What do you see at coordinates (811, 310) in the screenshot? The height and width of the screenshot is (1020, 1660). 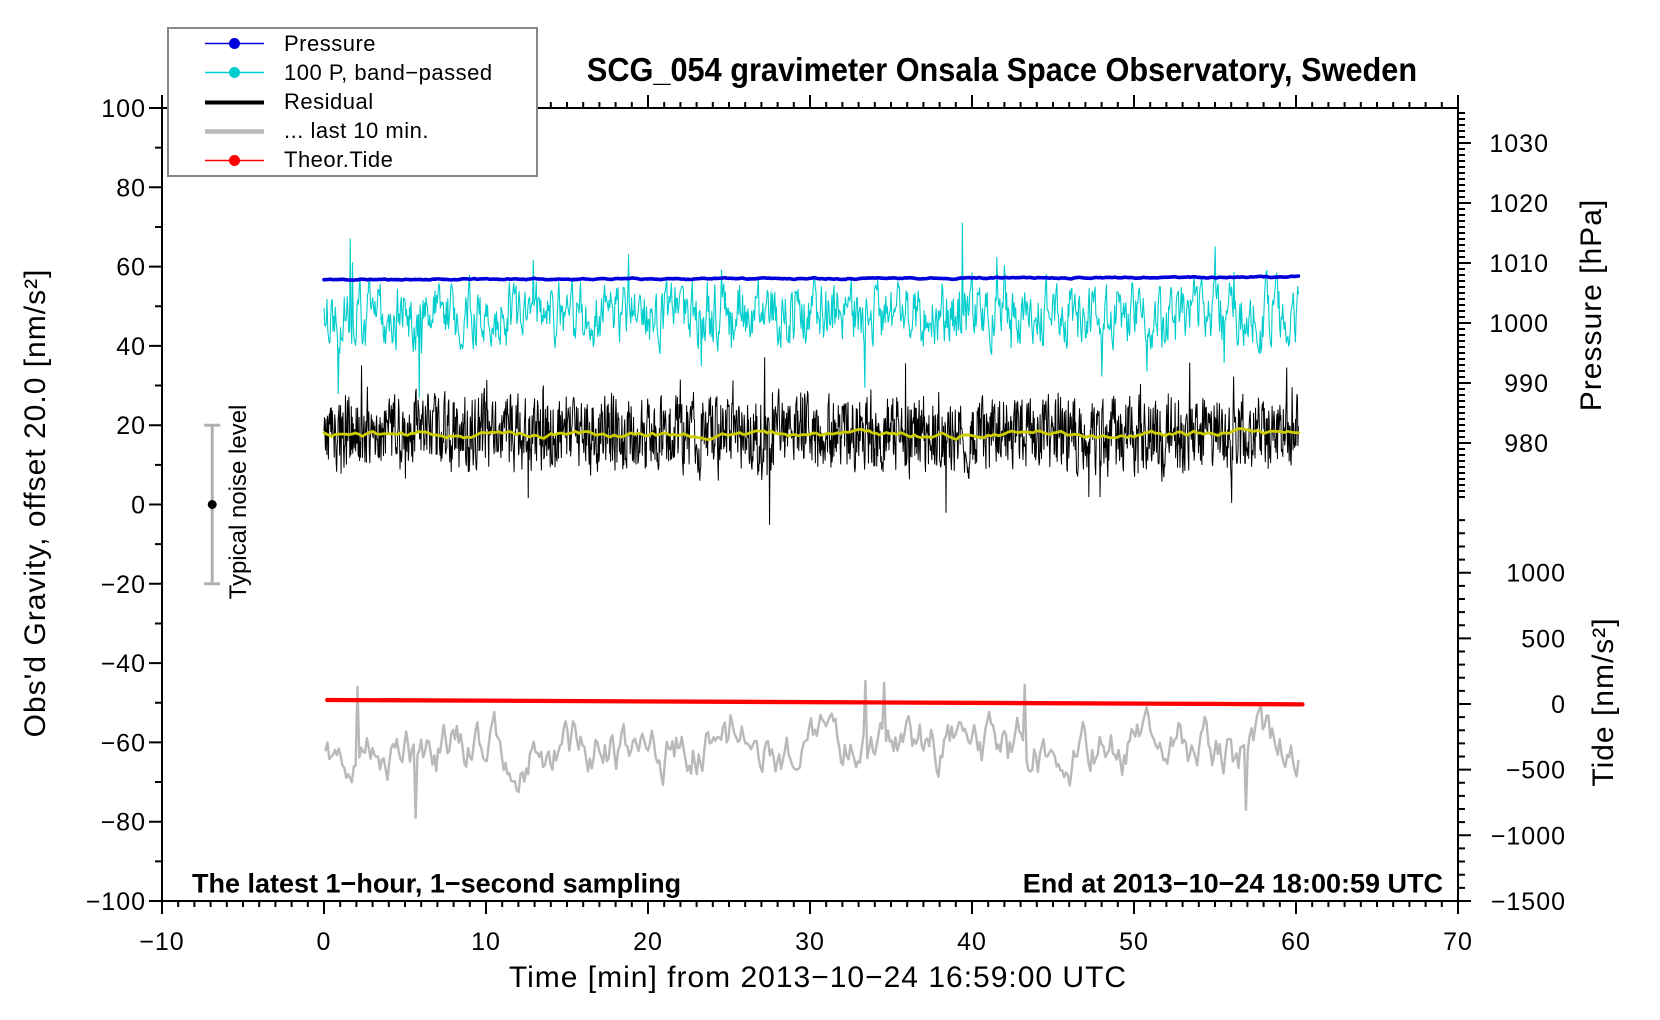 I see `series-100-p-band-passed` at bounding box center [811, 310].